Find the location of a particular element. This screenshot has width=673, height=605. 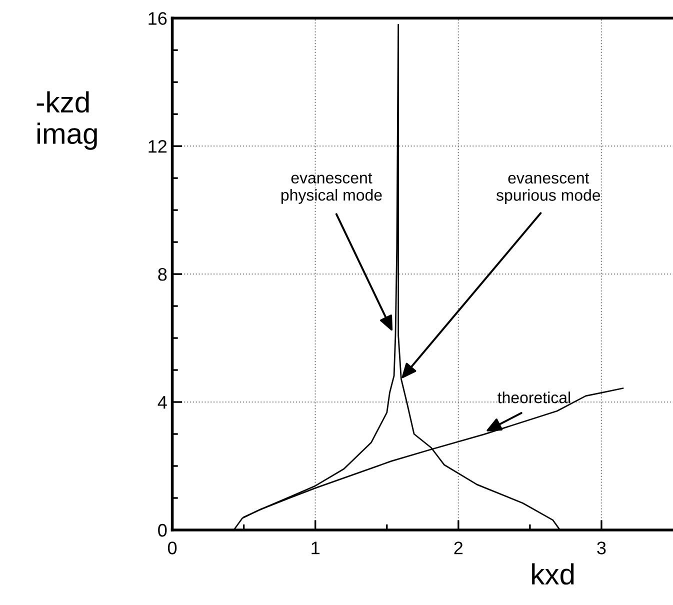

x-tick-label: 3 is located at coordinates (601, 548).